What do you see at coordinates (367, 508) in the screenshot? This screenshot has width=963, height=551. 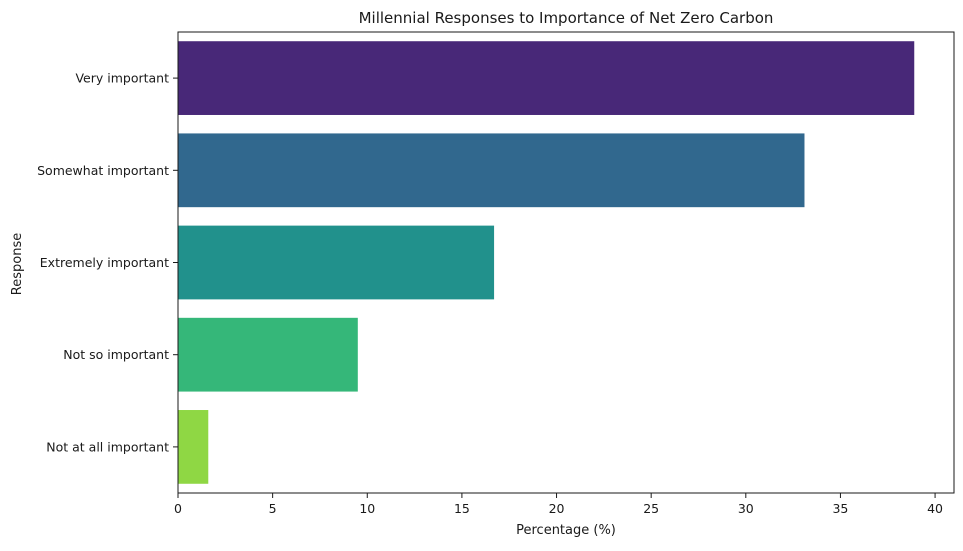 I see `x-tick-label-10: 10` at bounding box center [367, 508].